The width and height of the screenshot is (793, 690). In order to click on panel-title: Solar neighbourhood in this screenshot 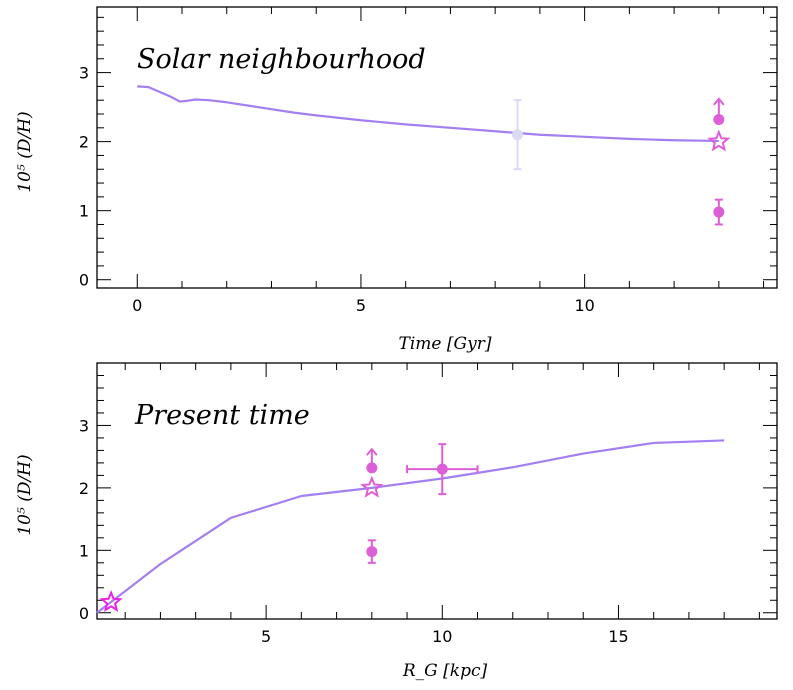, I will do `click(281, 59)`.